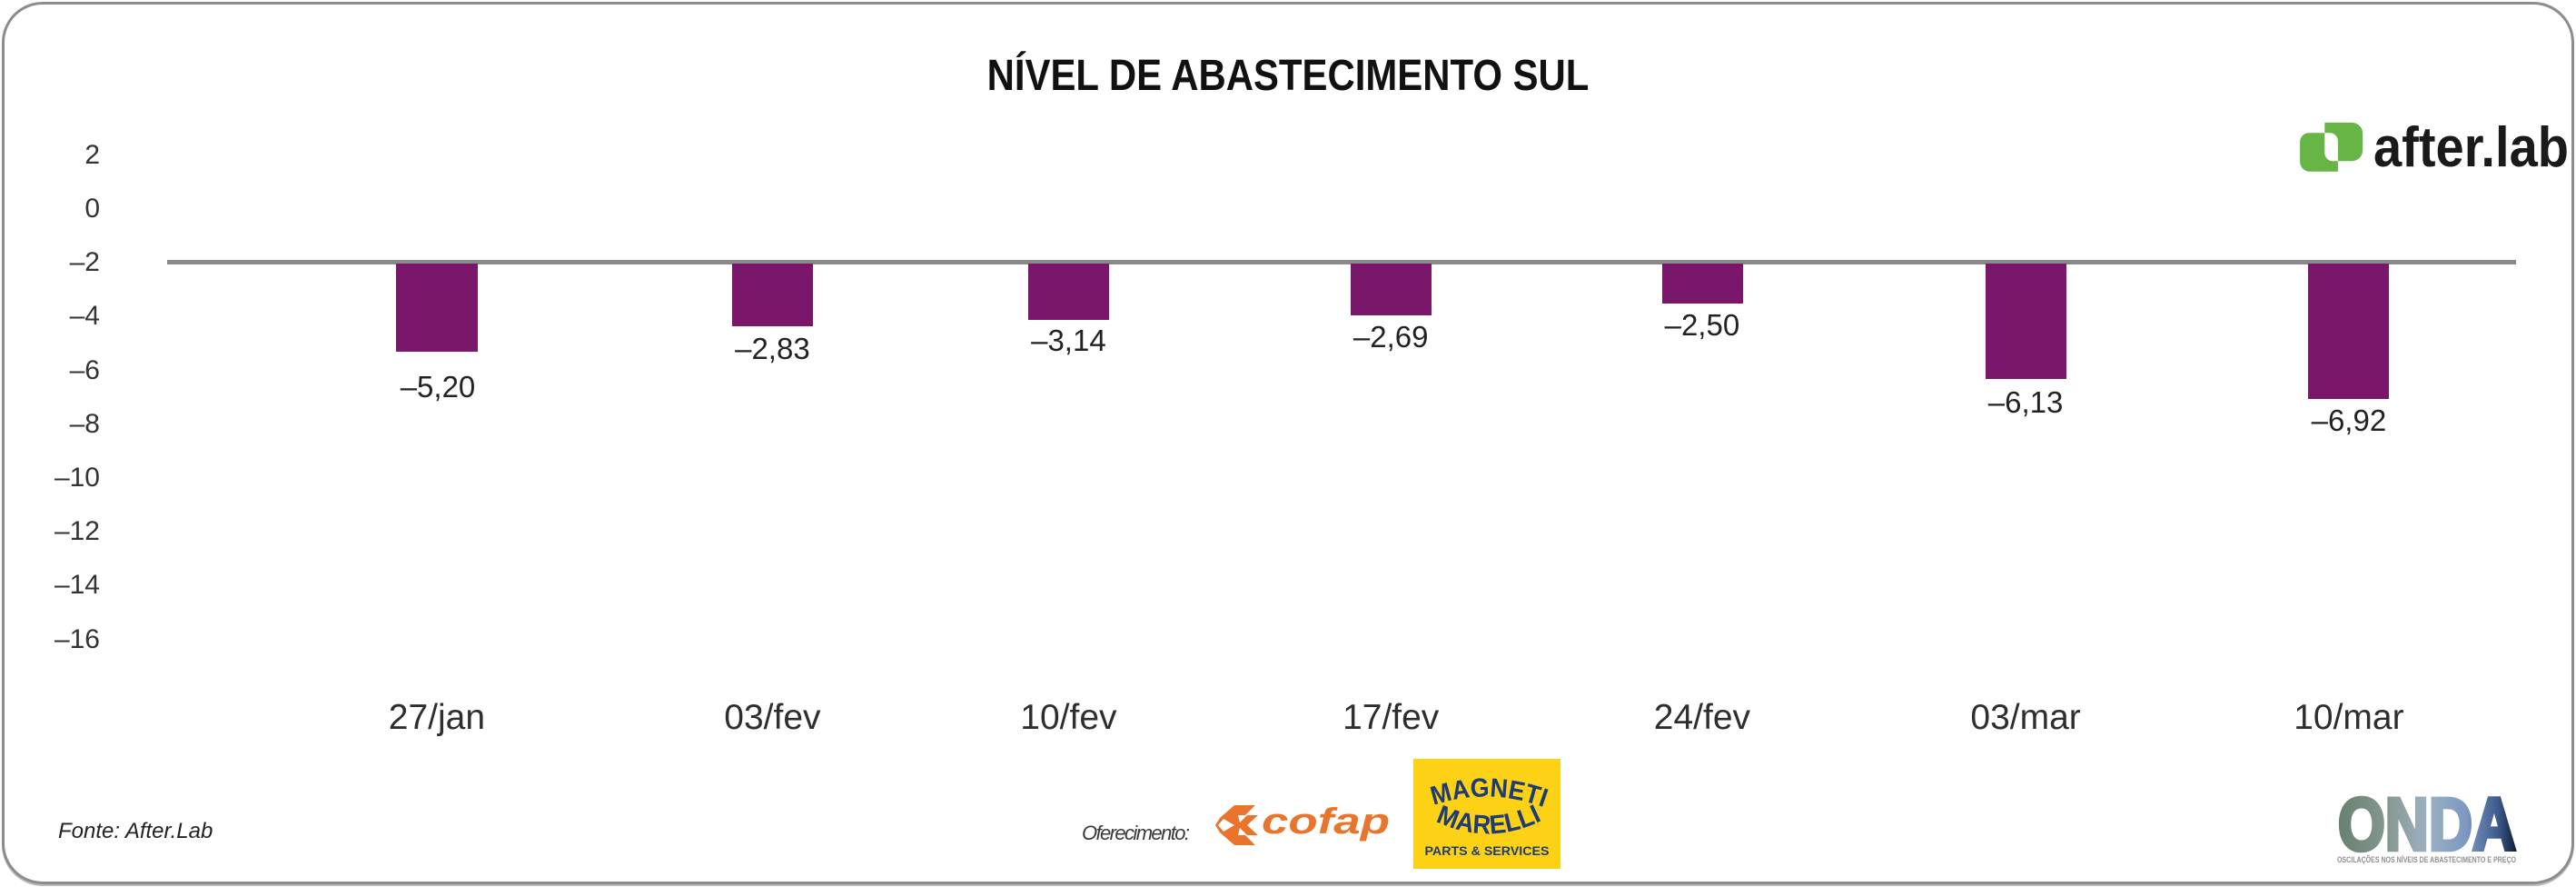 The image size is (2576, 887). I want to click on svg-text: ONDA, so click(2427, 826).